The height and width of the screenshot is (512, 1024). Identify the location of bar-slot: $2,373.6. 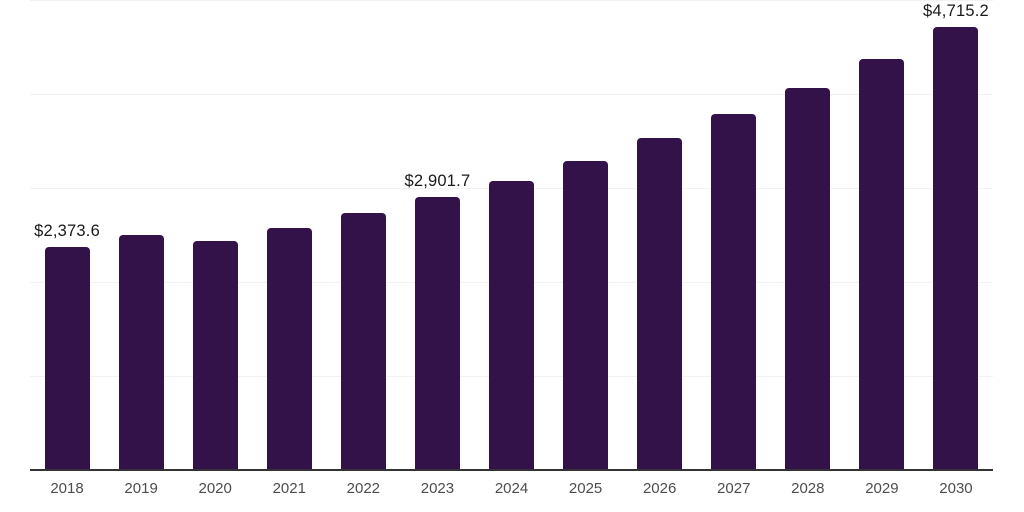
(67, 235).